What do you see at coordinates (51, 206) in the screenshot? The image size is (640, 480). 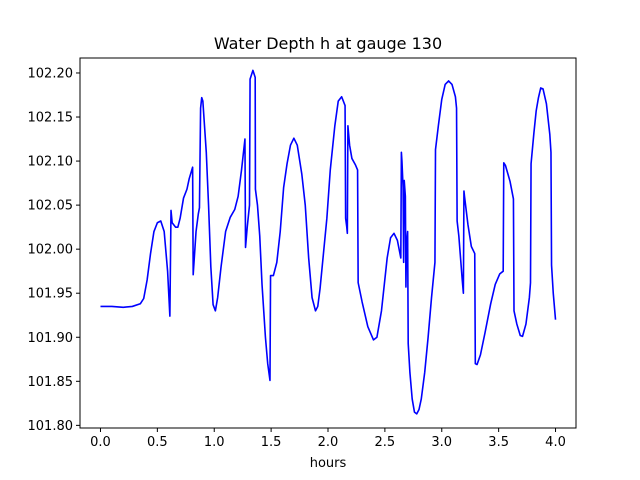 I see `y-tick-label: 102.05` at bounding box center [51, 206].